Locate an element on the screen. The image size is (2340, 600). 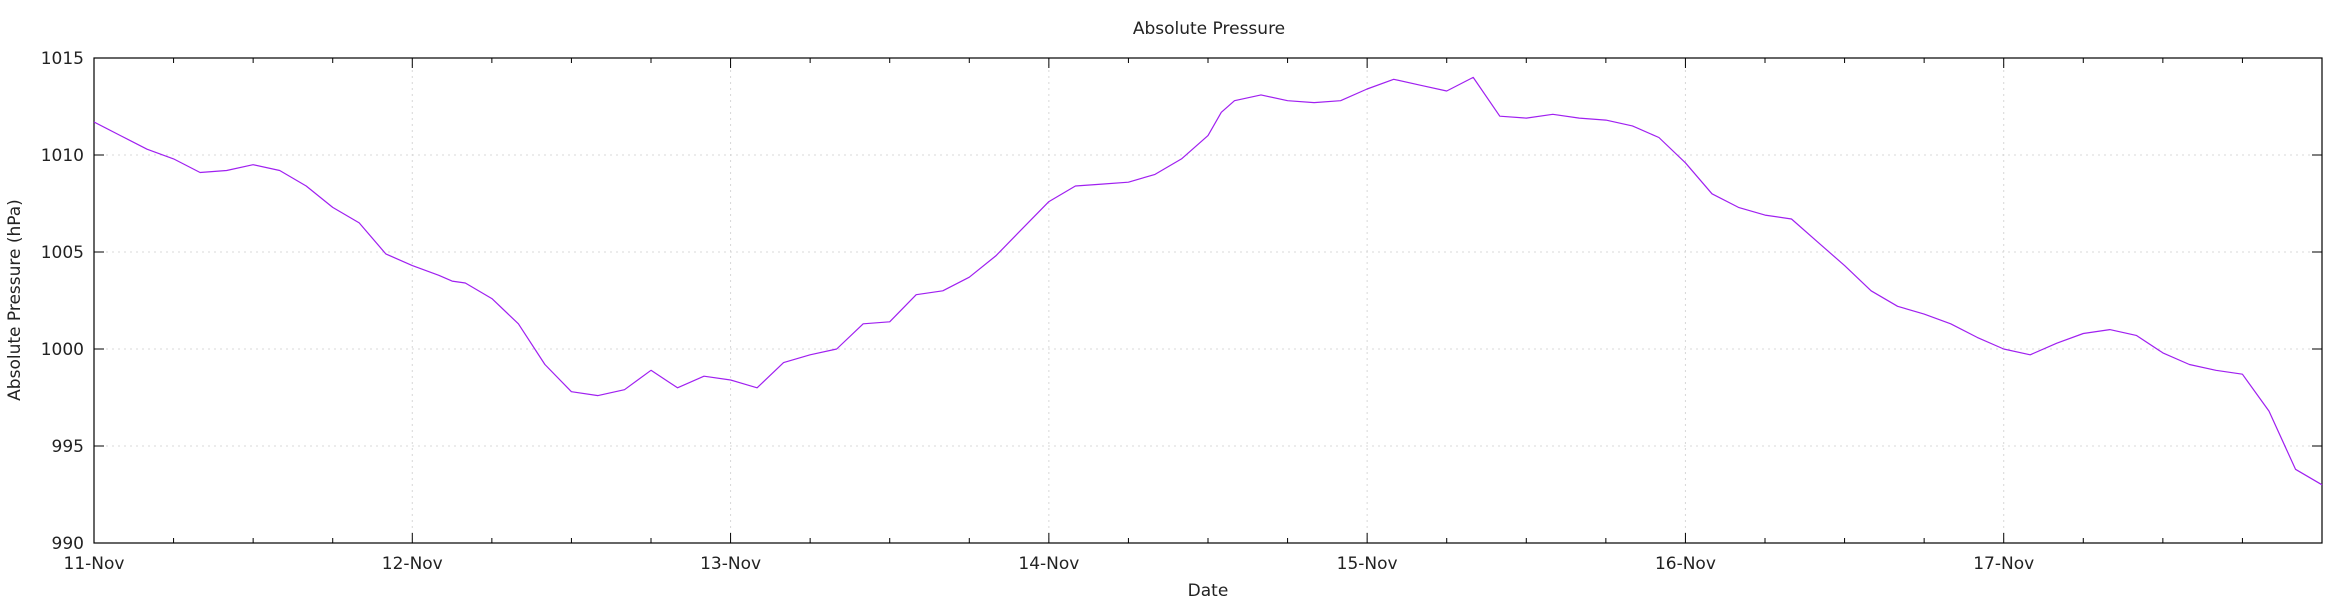
y-tick-label: 1015 is located at coordinates (62, 59).